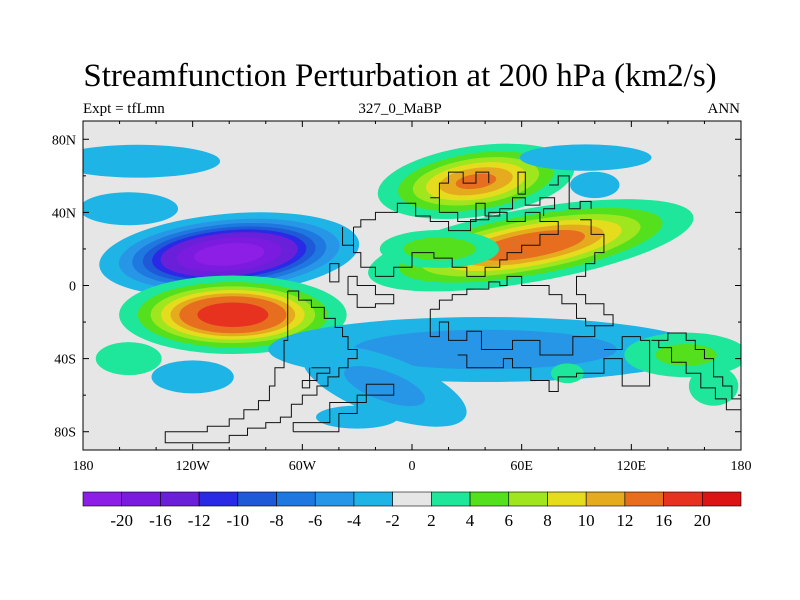 The image size is (800, 600). What do you see at coordinates (152, 161) in the screenshot?
I see `contour-arctic-low-band-level--2` at bounding box center [152, 161].